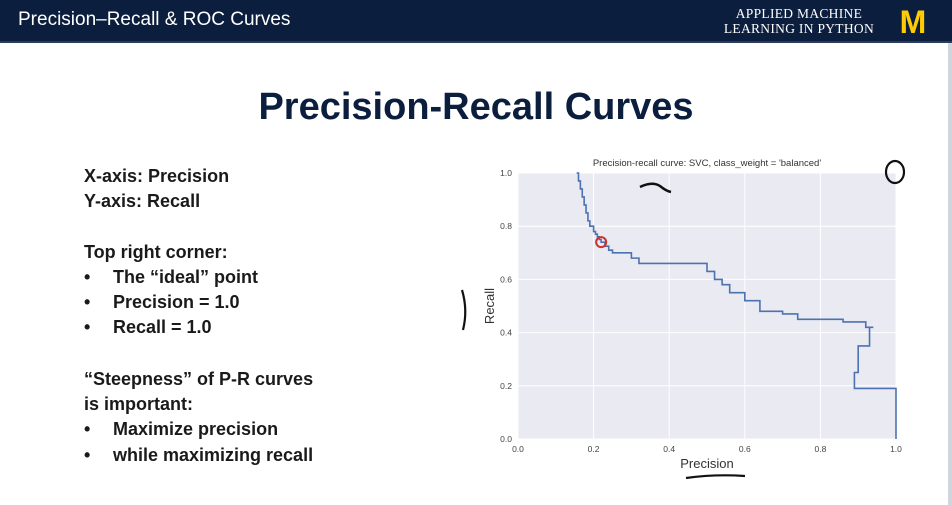 The image size is (952, 505). Describe the element at coordinates (506, 173) in the screenshot. I see `y-tick-label: 1.0` at that location.